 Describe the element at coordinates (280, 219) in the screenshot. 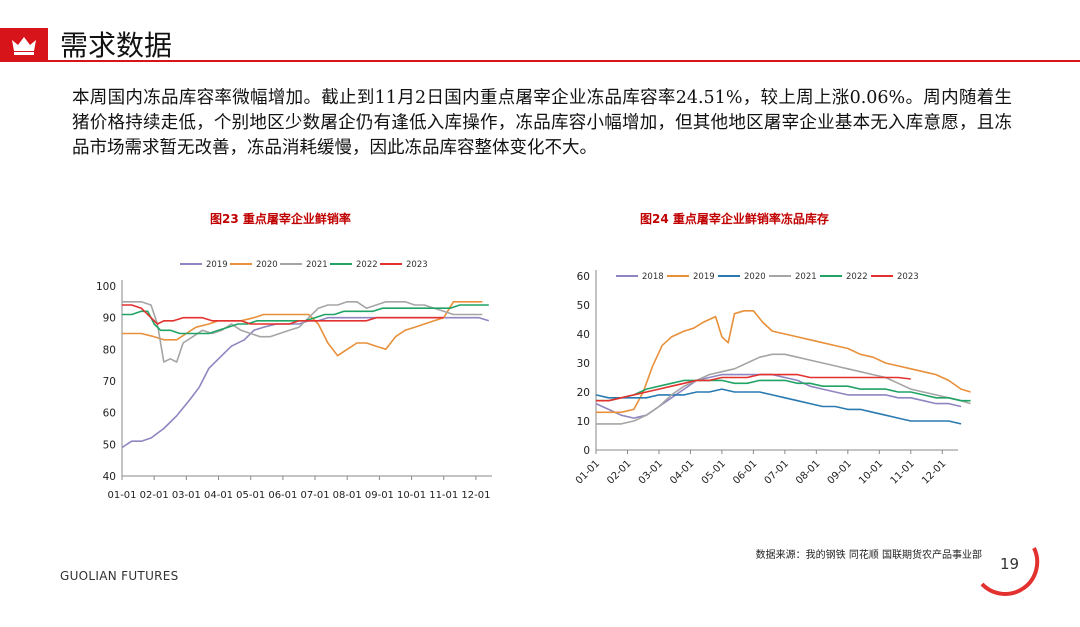

I see `chart1-title: 图23 重点屠宰企业鲜销率` at that location.